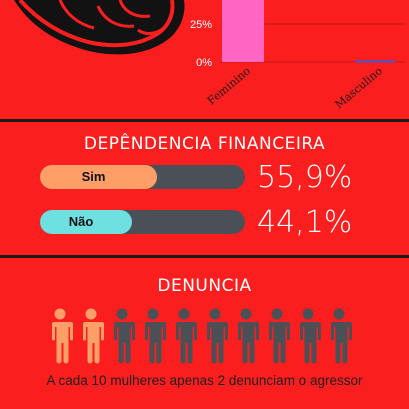  I want to click on y-tick-label: 0%, so click(204, 63).